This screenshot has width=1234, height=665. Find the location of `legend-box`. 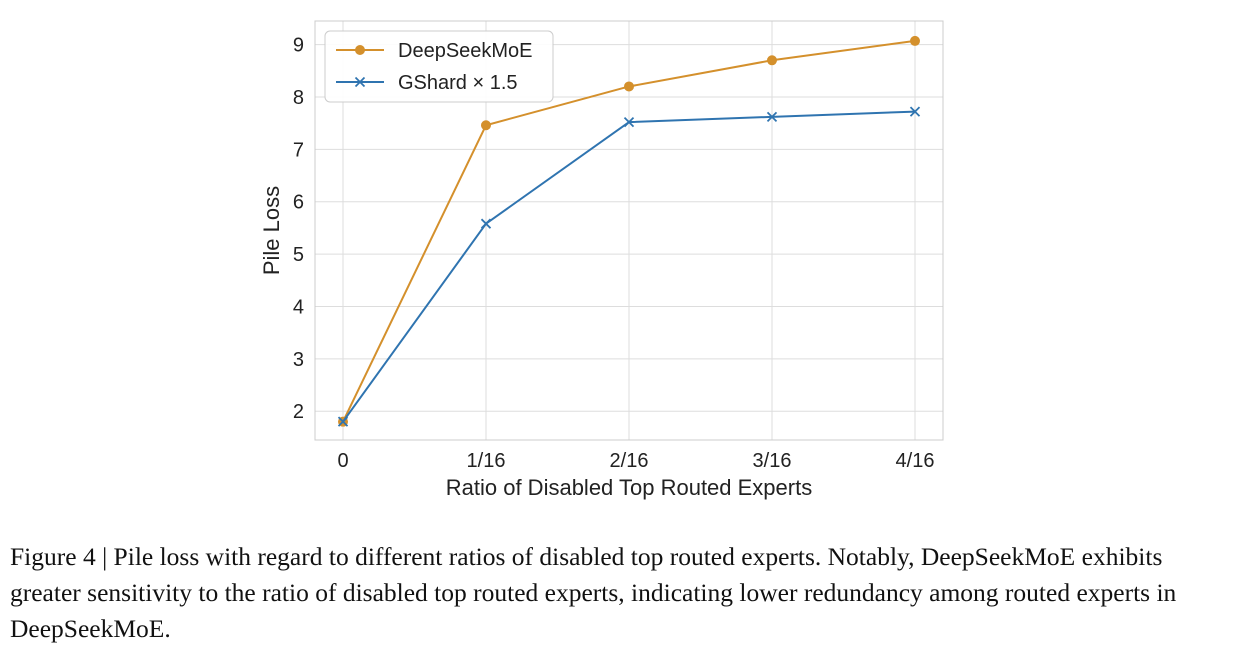

legend-box is located at coordinates (439, 66).